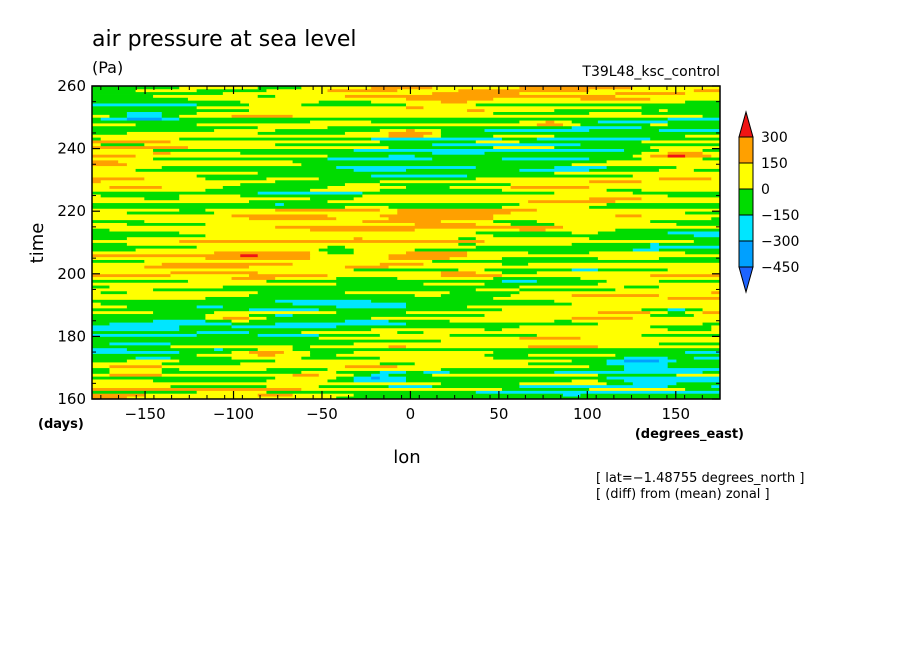  I want to click on x-tick-label: −150, so click(144, 414).